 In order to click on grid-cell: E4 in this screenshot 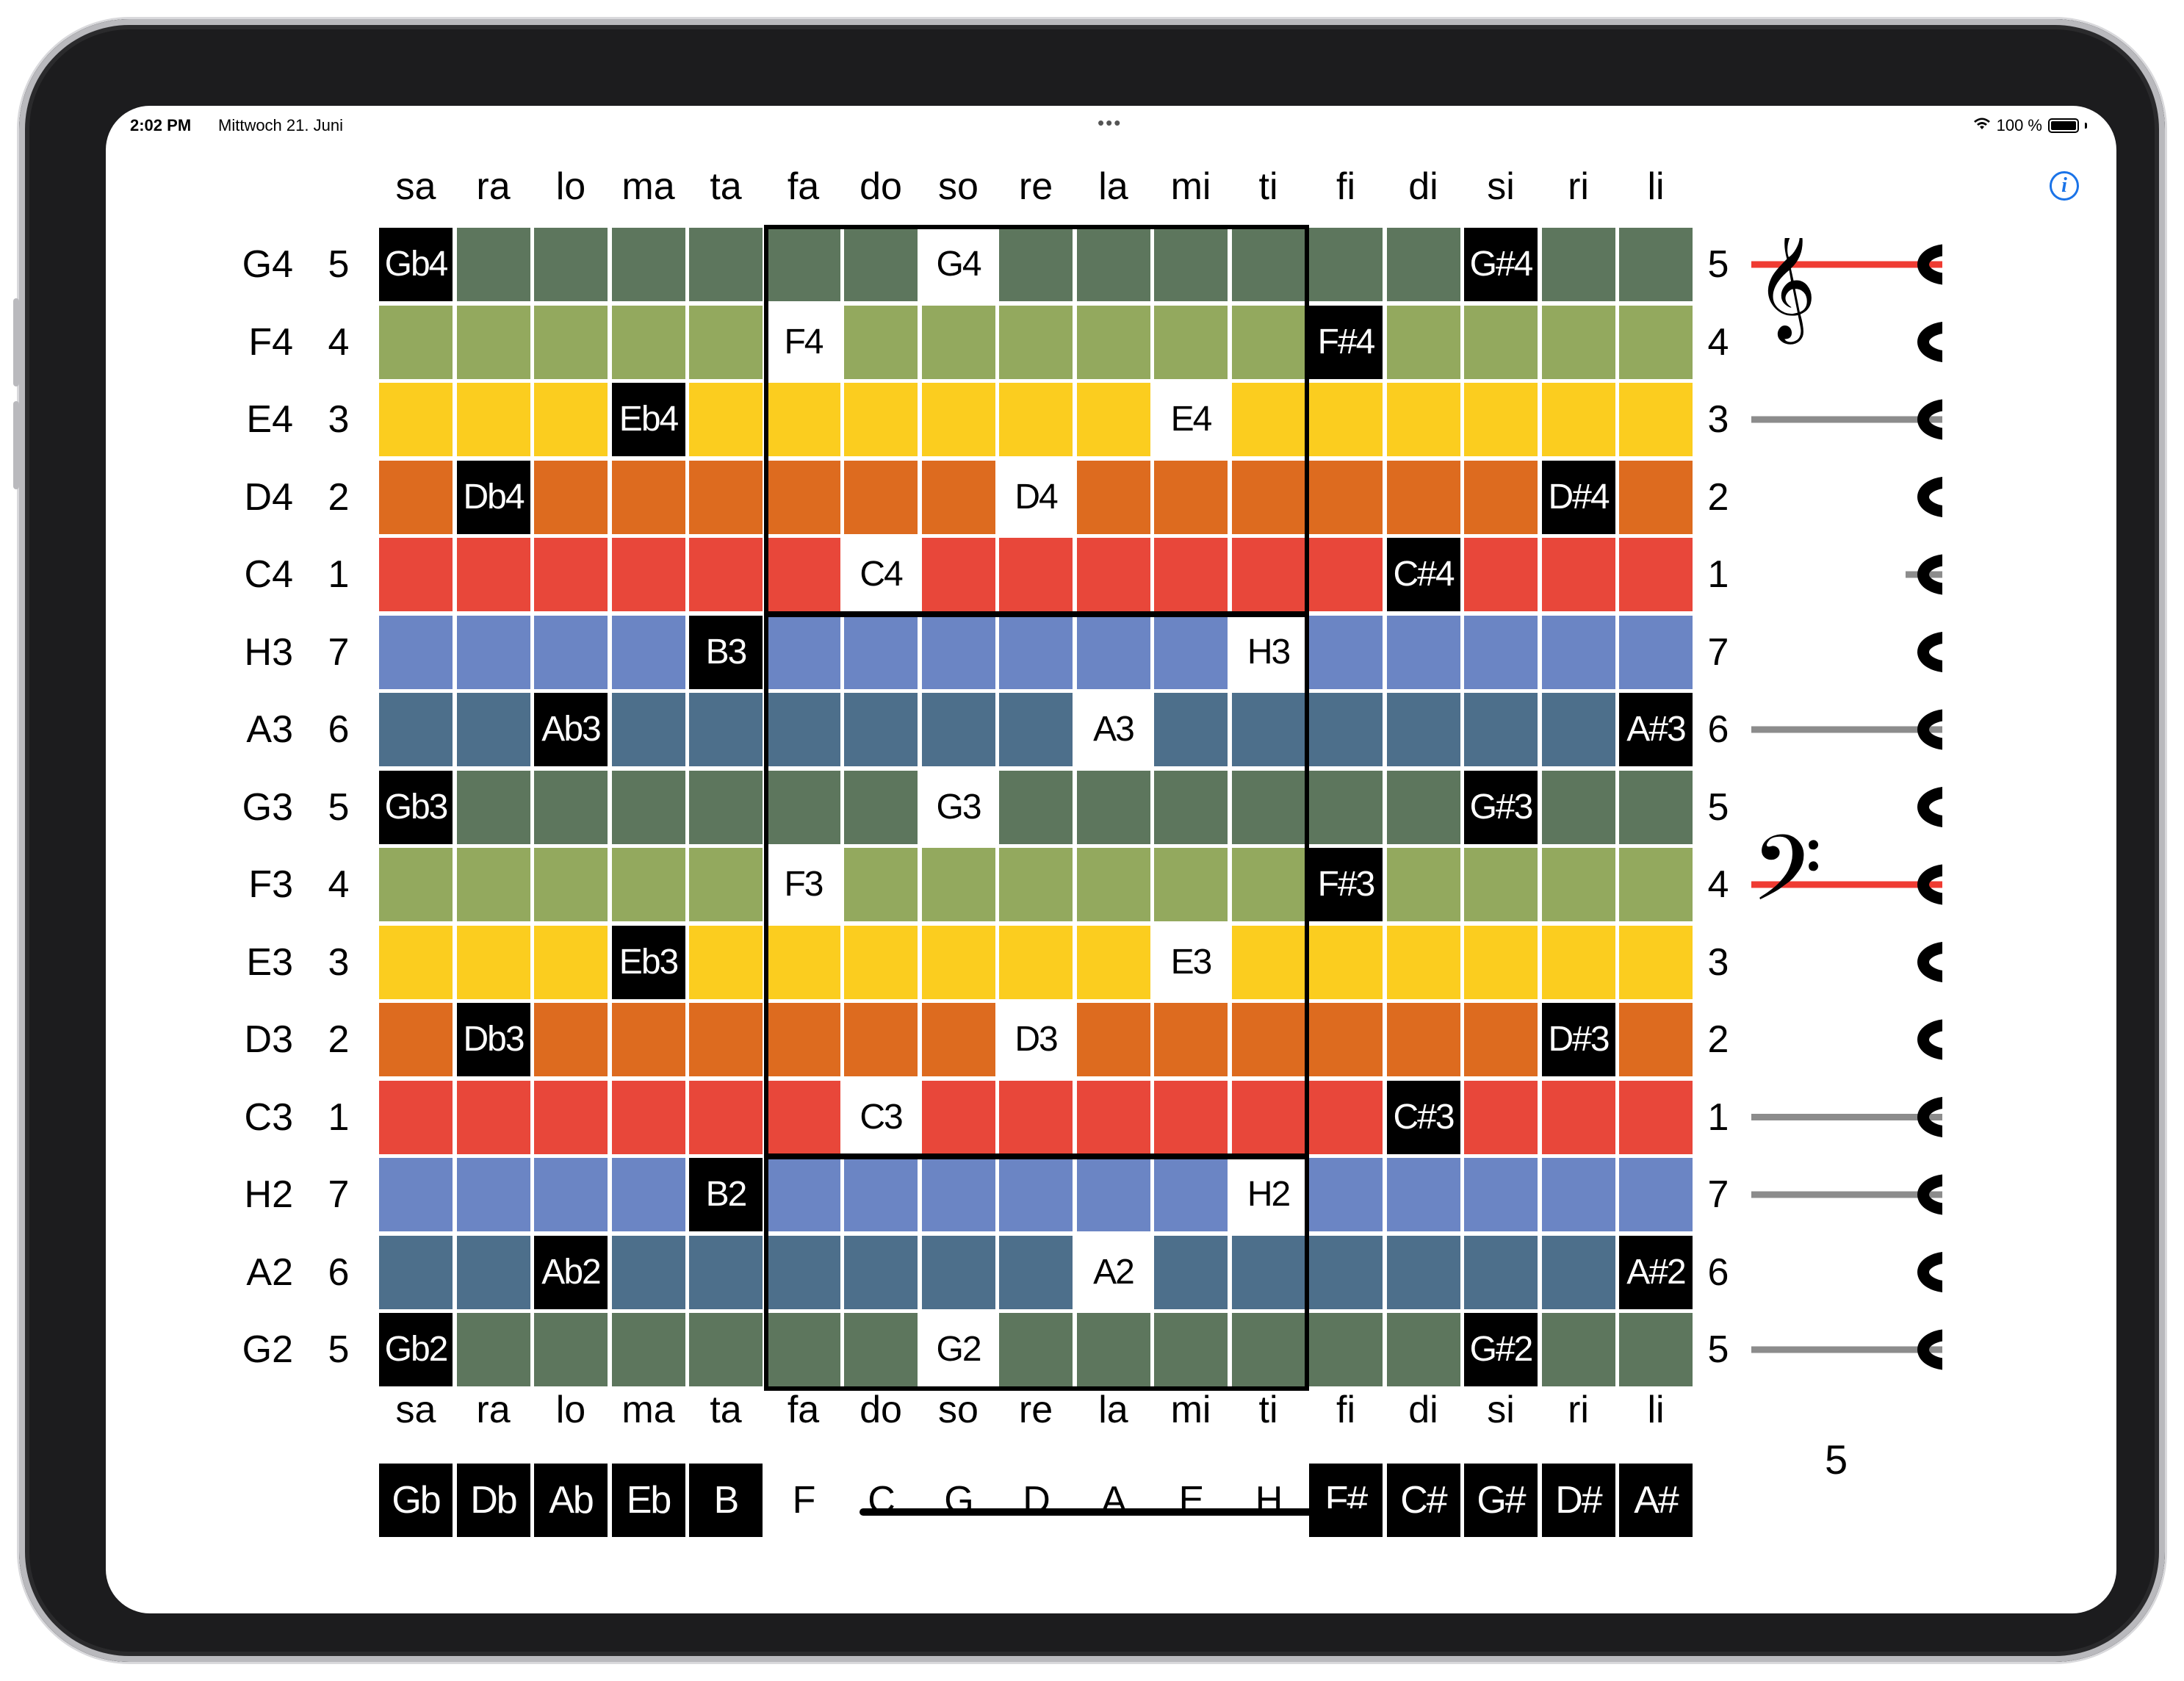, I will do `click(1191, 419)`.